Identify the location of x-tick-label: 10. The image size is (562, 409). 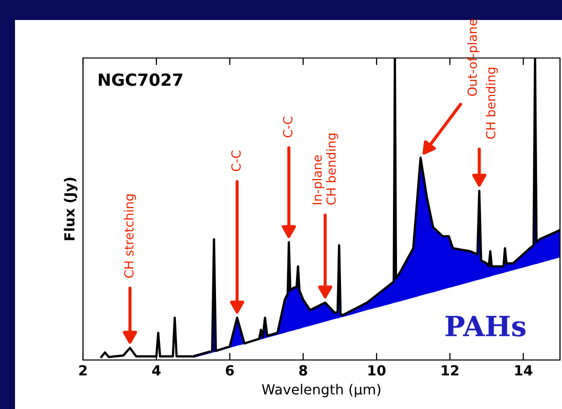
(377, 370).